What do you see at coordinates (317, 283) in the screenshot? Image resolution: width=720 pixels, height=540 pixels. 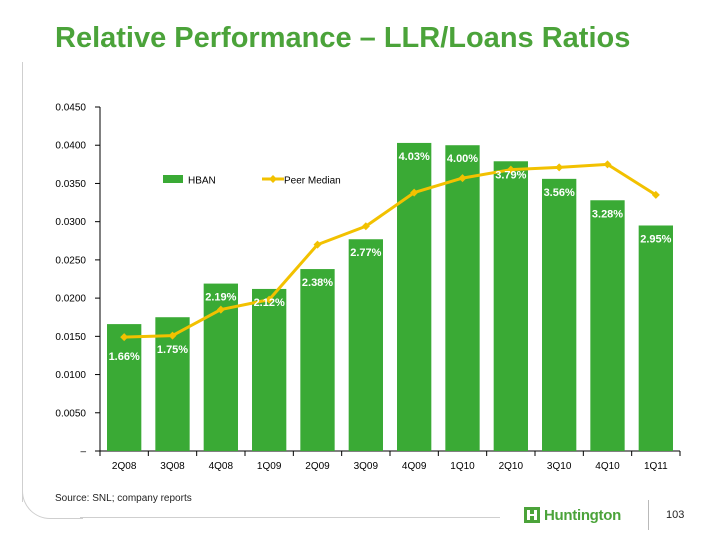 I see `bar-value-label: 2.38%` at bounding box center [317, 283].